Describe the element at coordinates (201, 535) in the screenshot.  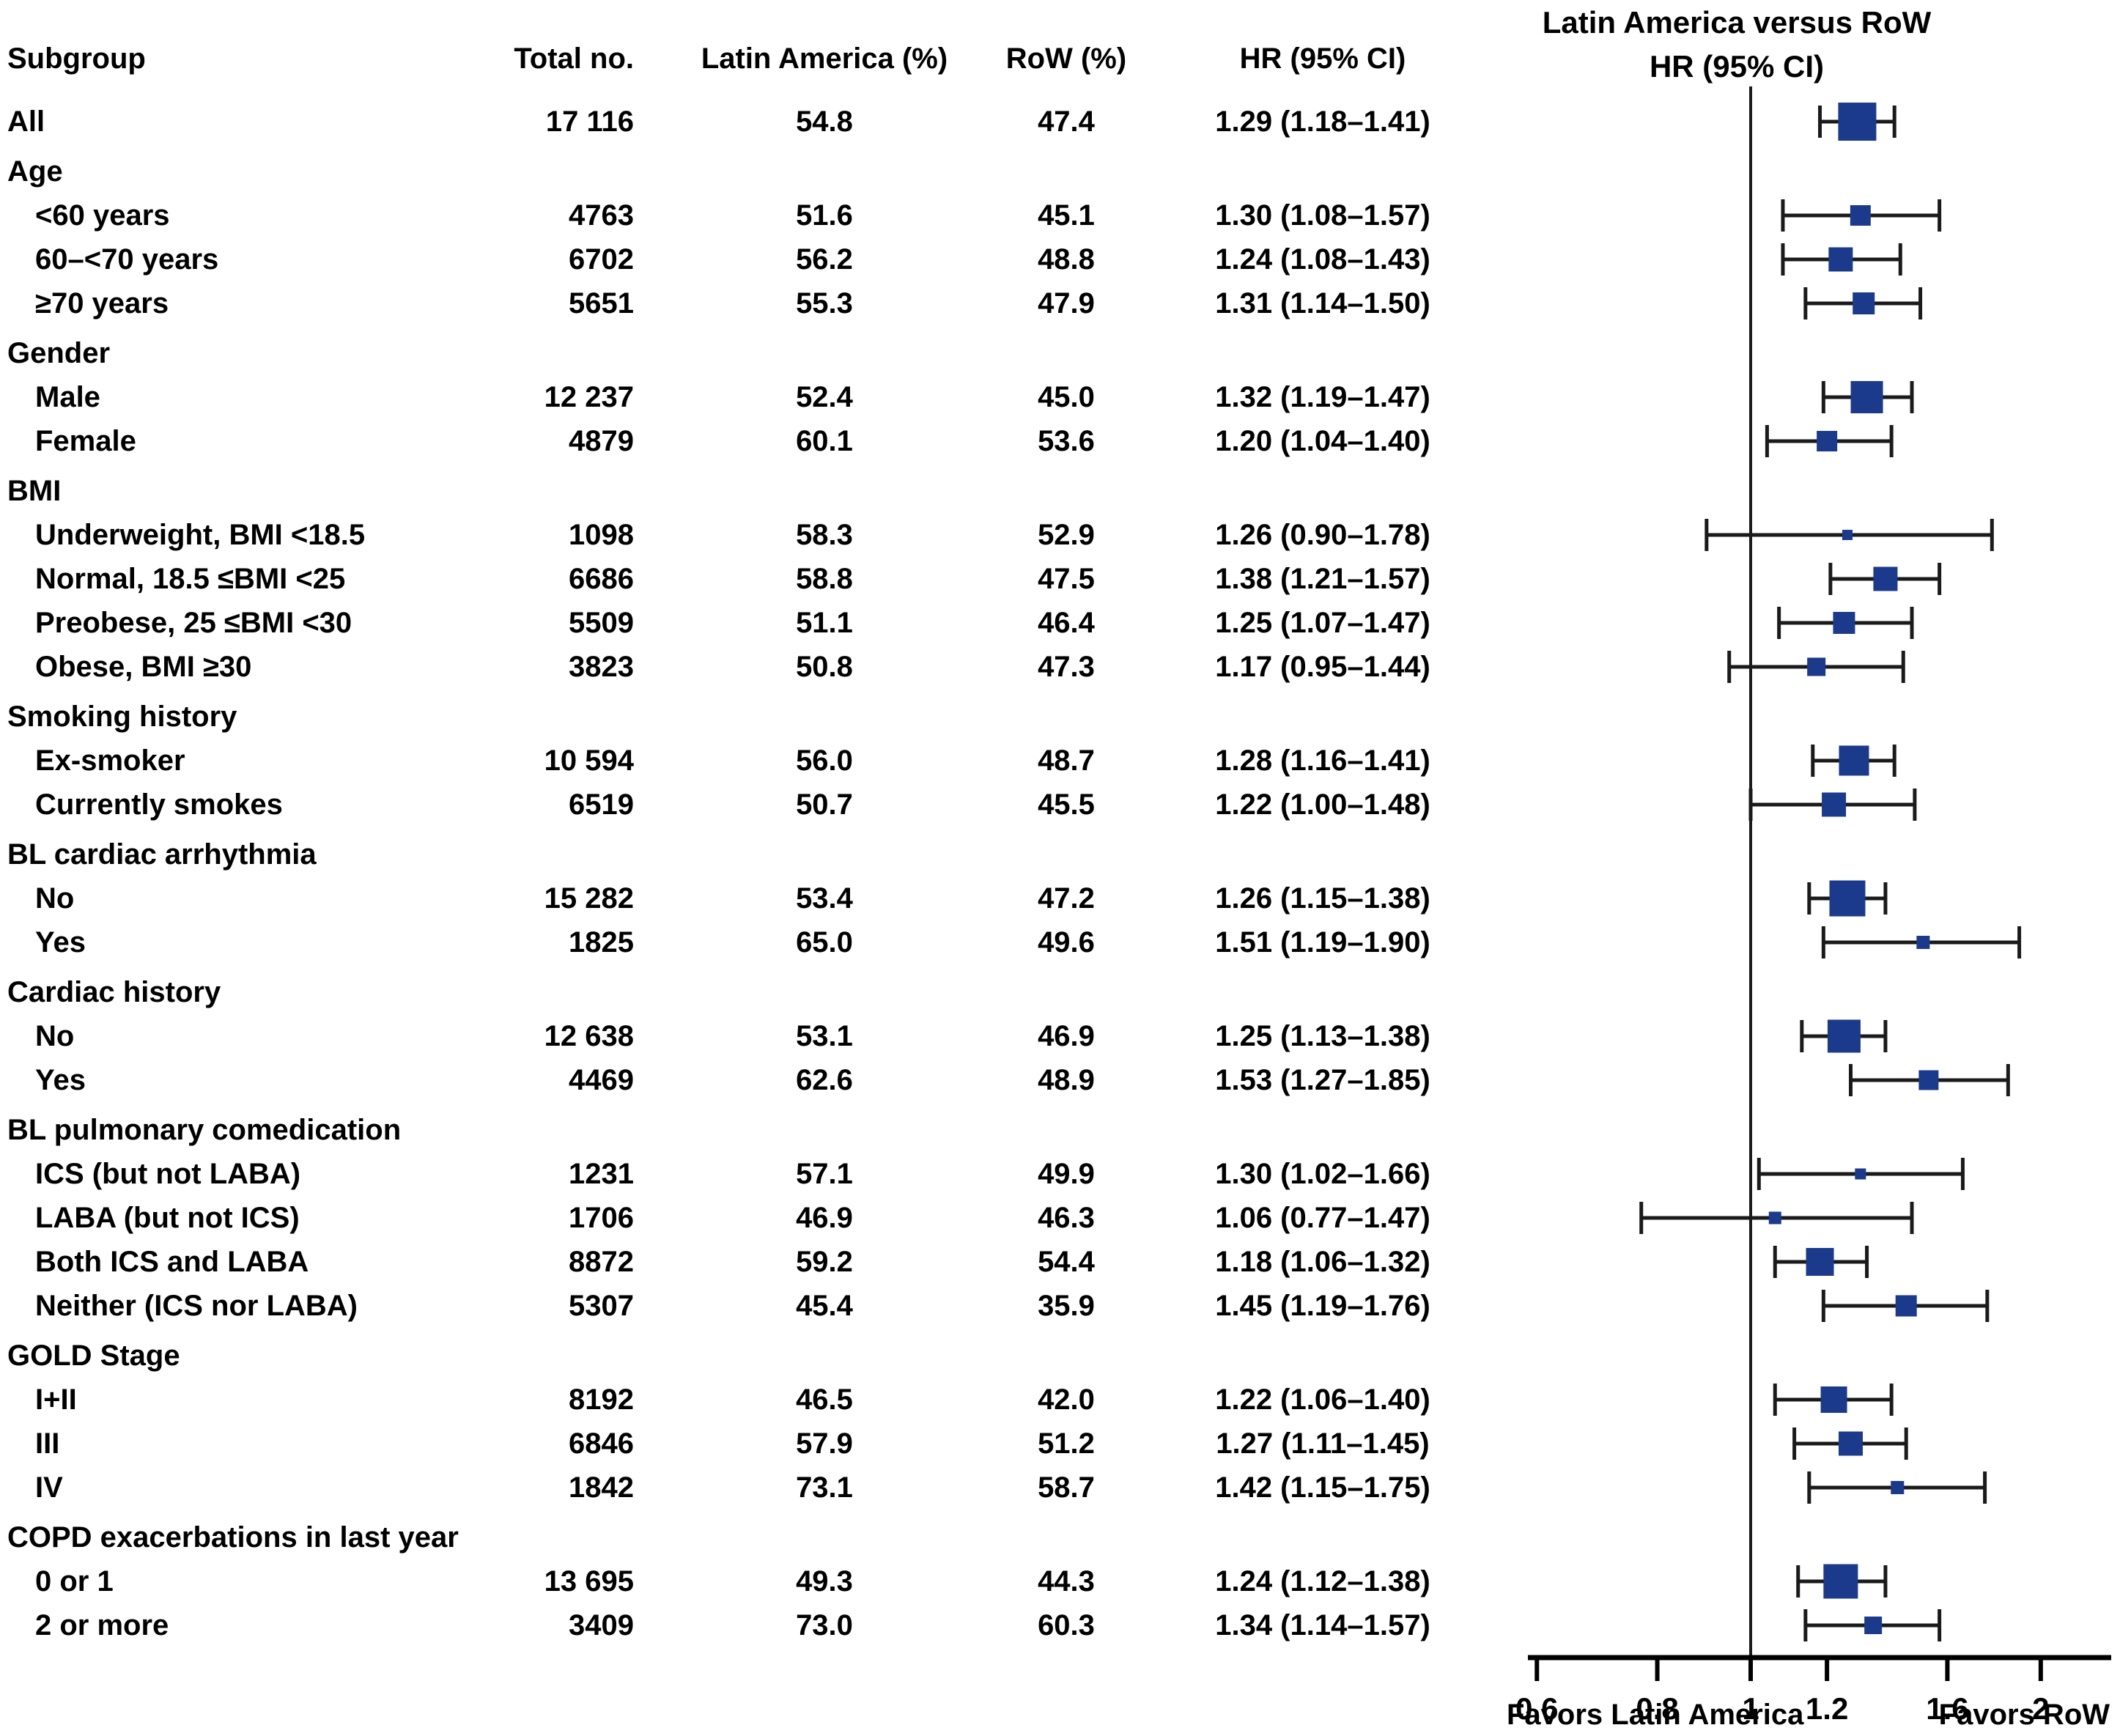
I see `subgroup-label: Underweight, BMI <18.5` at that location.